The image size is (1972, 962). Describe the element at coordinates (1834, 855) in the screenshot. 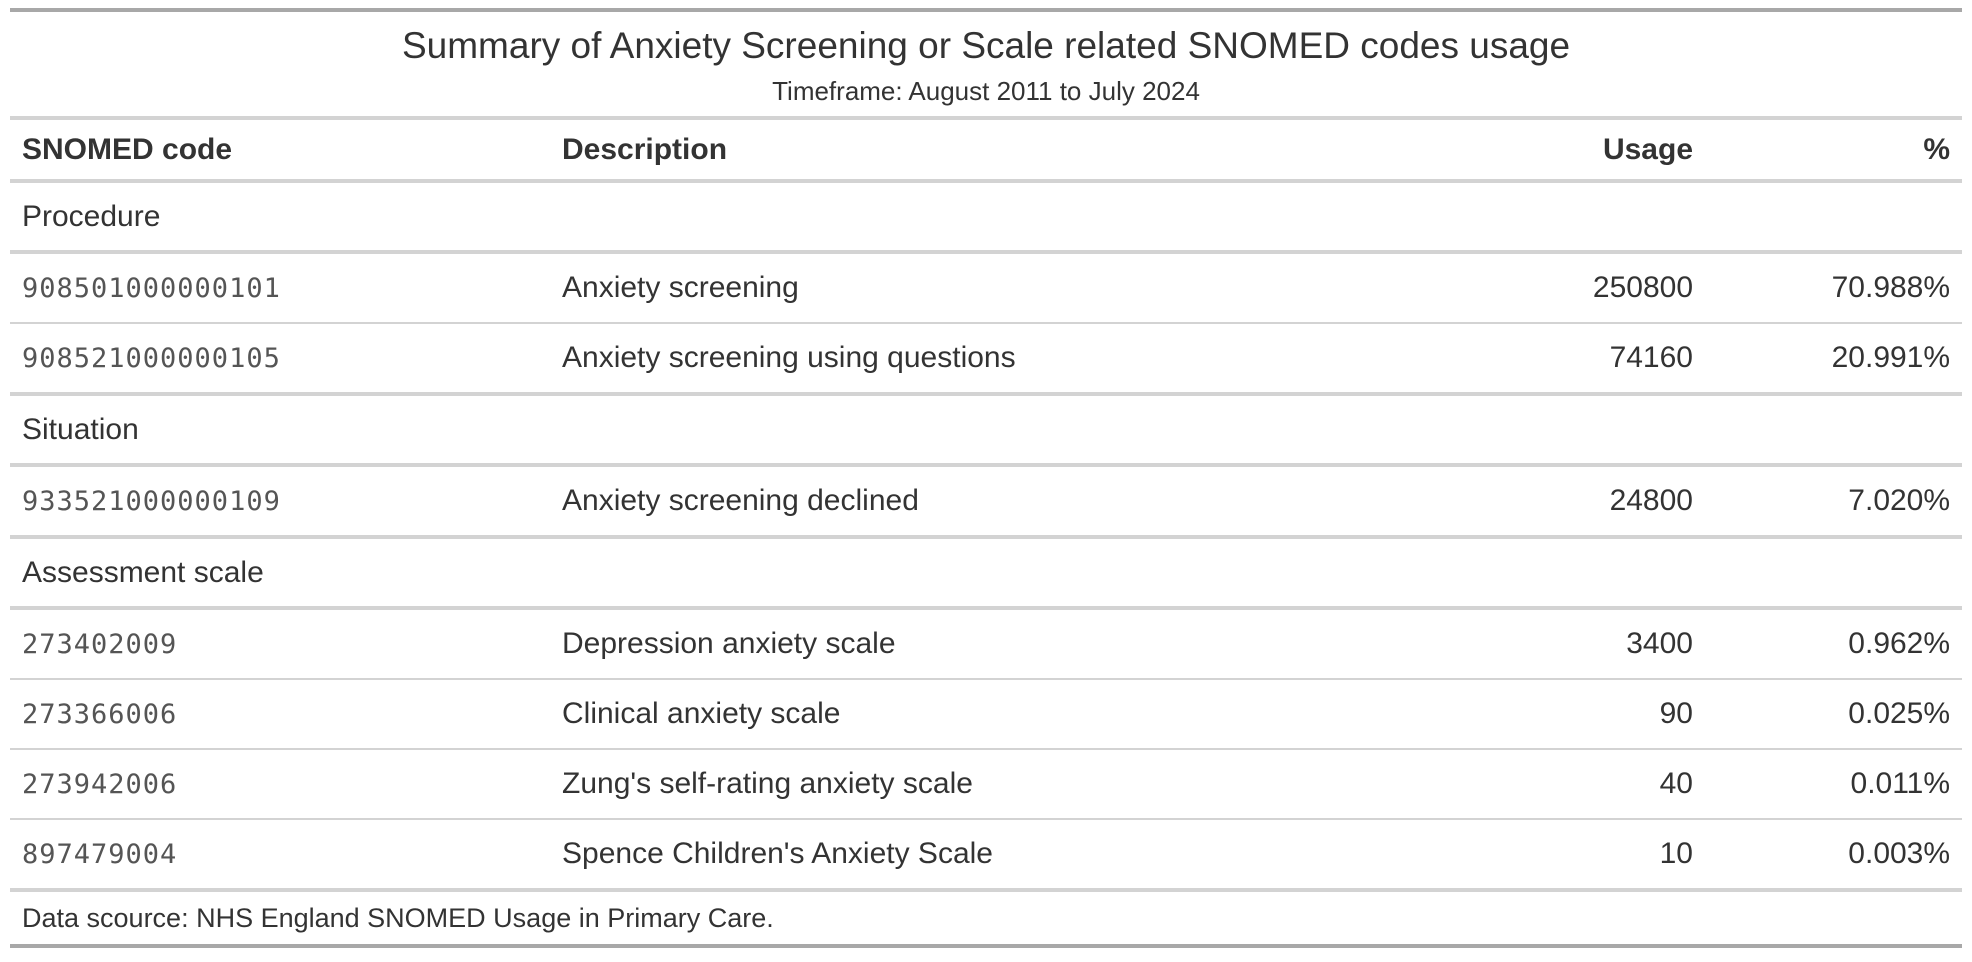

I see `percent-cell: 0.003%` at that location.